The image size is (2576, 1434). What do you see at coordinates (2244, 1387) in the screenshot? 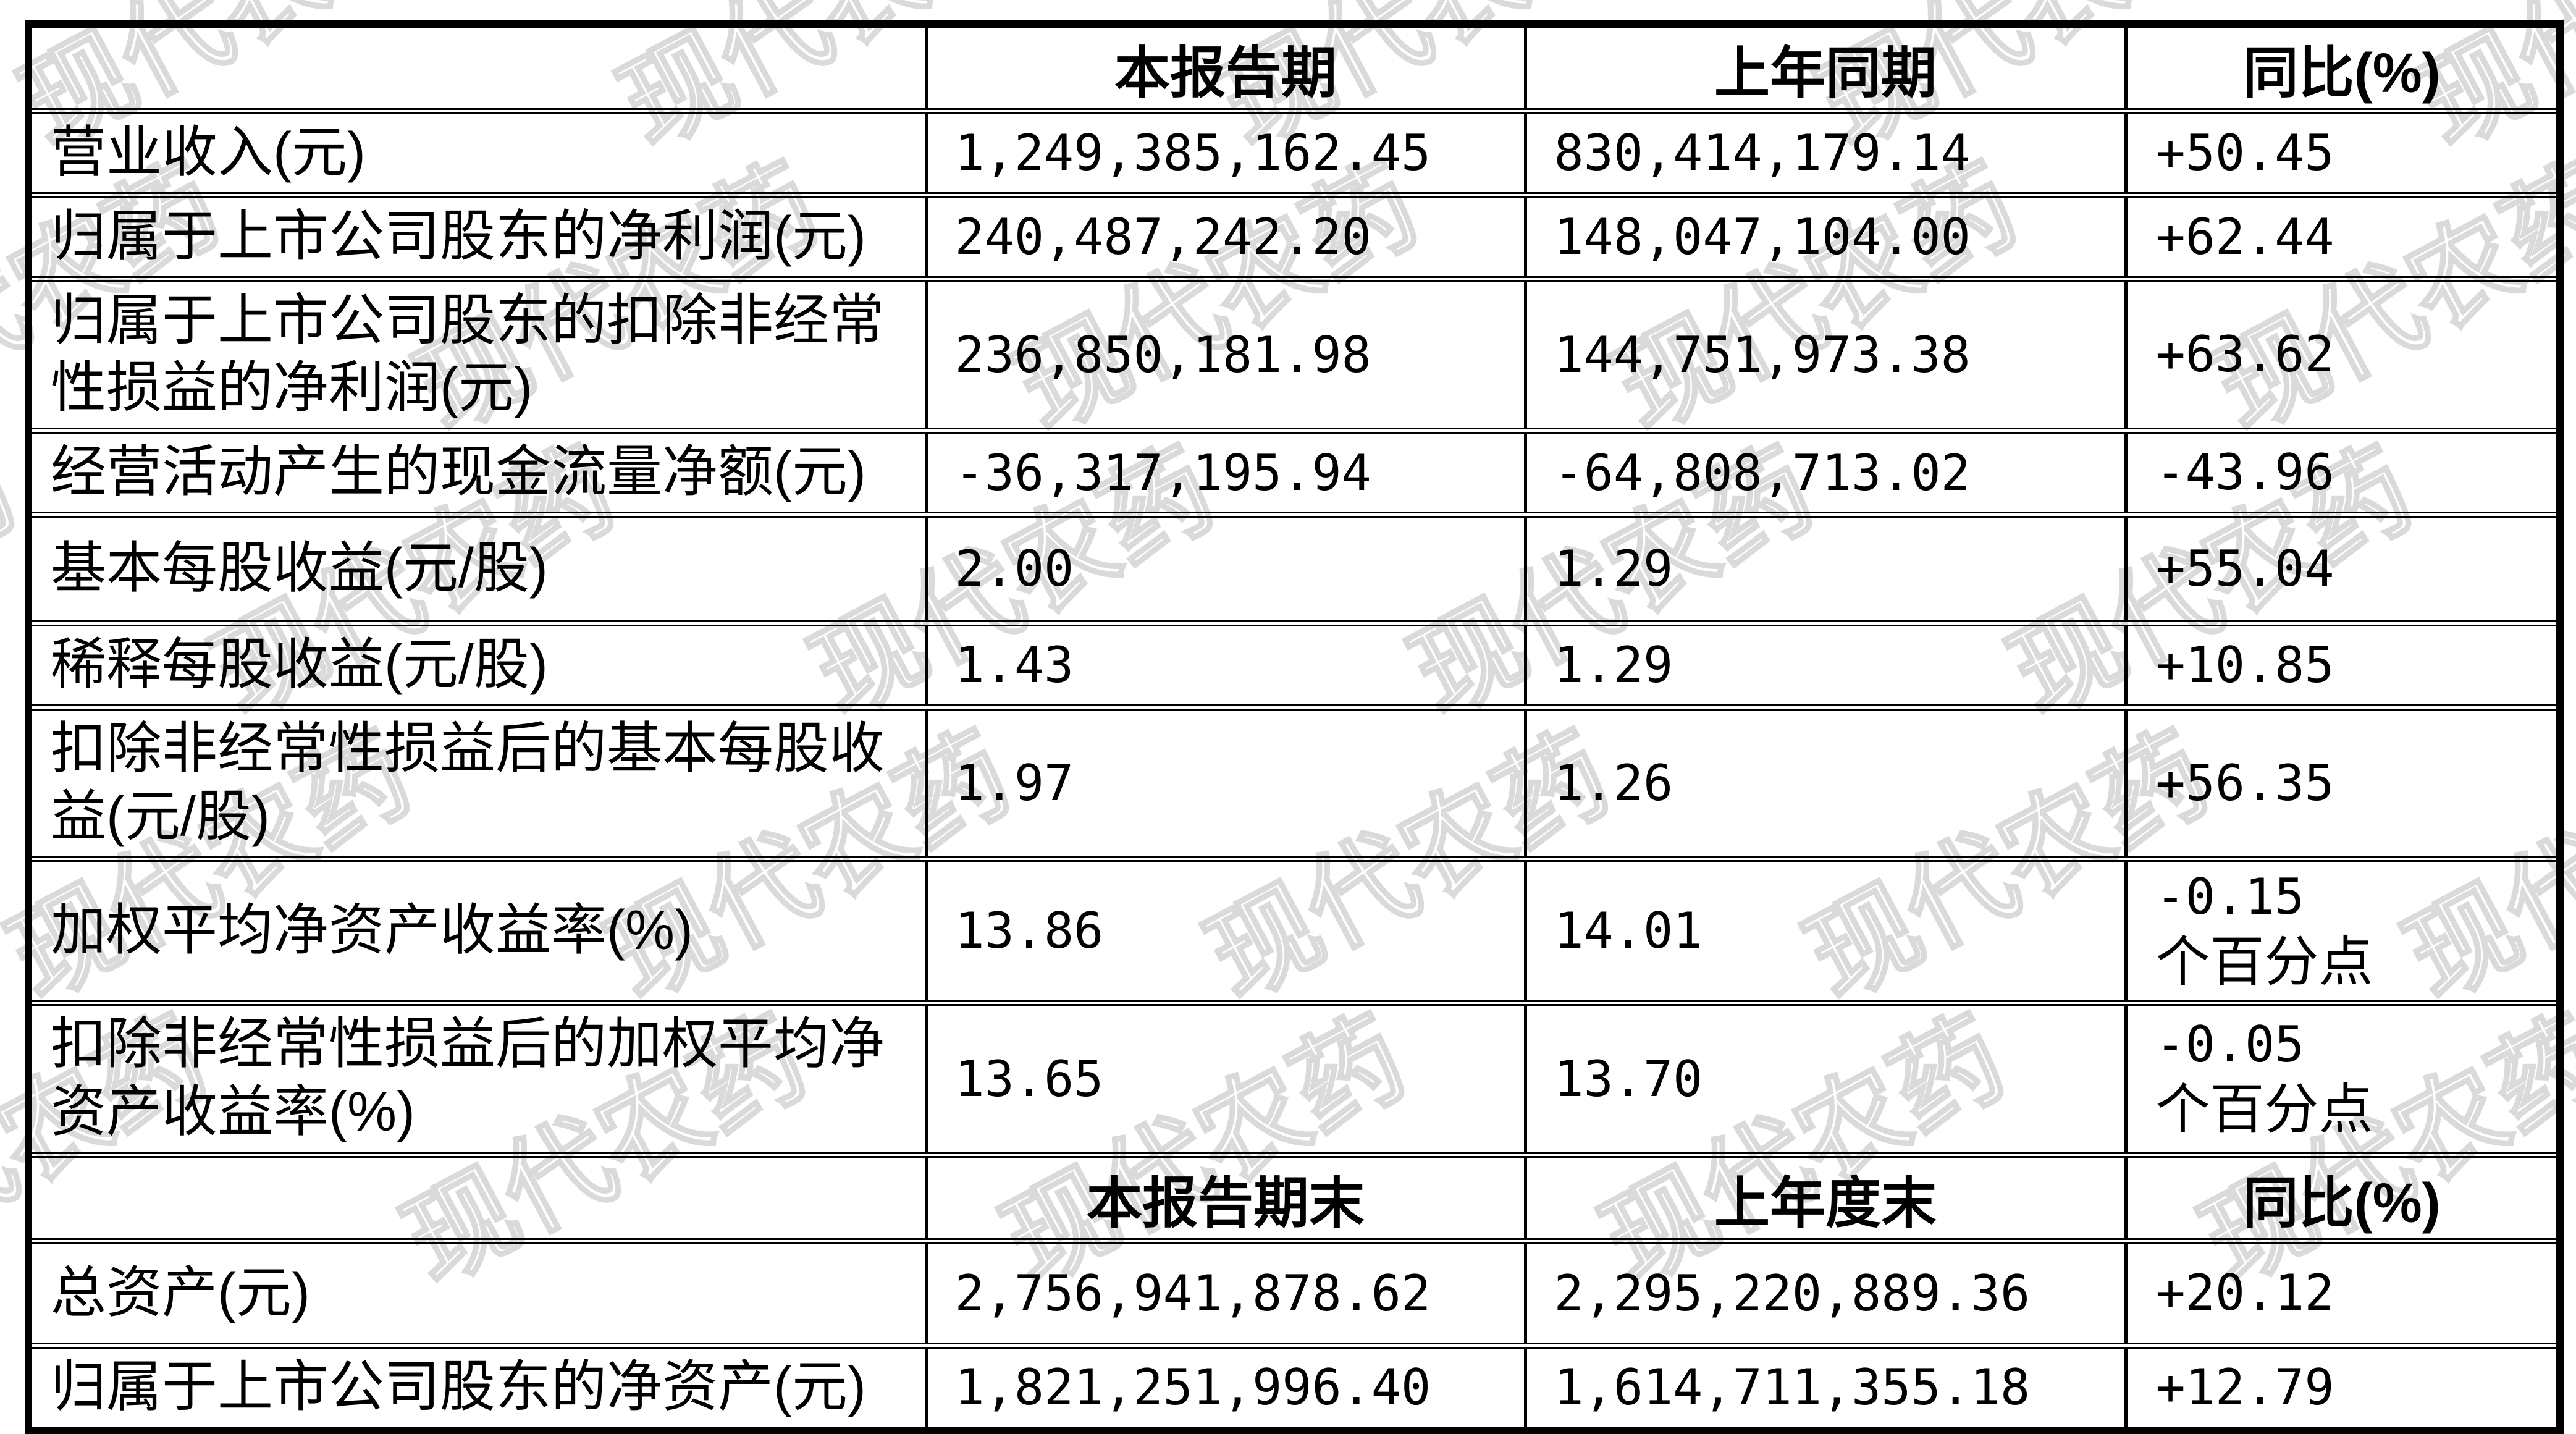
I see `yoy-value: +12.79` at bounding box center [2244, 1387].